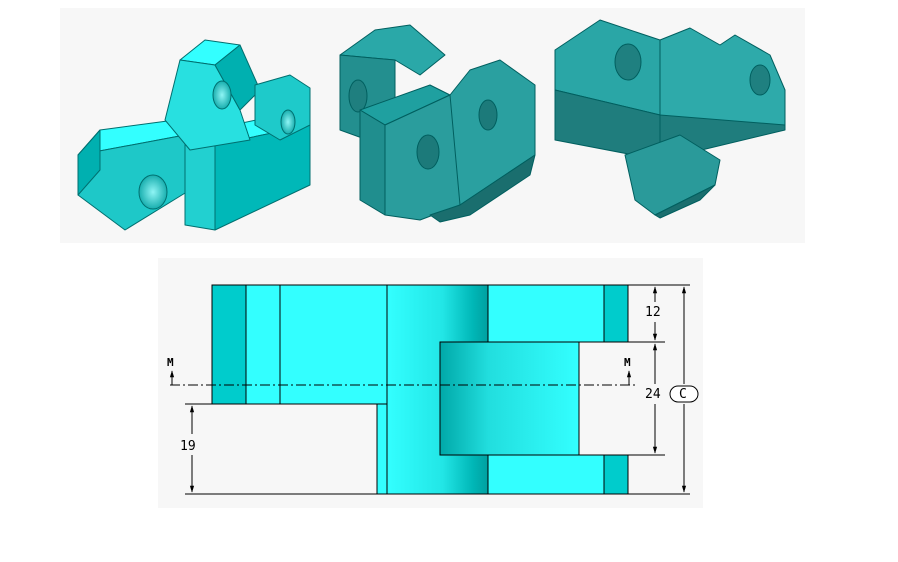  I want to click on lower-right-flange-end, so click(616, 474).